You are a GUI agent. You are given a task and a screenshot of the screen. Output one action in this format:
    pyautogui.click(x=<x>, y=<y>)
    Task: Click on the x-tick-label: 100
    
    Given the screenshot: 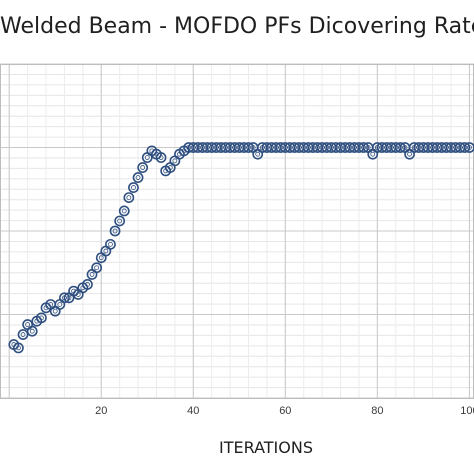 What is the action you would take?
    pyautogui.click(x=467, y=411)
    